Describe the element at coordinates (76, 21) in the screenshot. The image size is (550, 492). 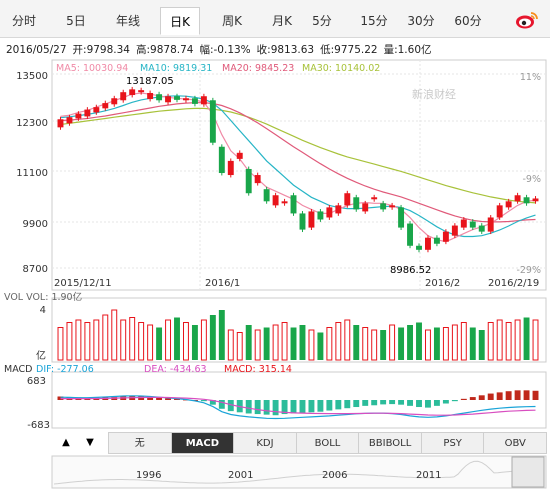
I see `tab-5day: 5日` at that location.